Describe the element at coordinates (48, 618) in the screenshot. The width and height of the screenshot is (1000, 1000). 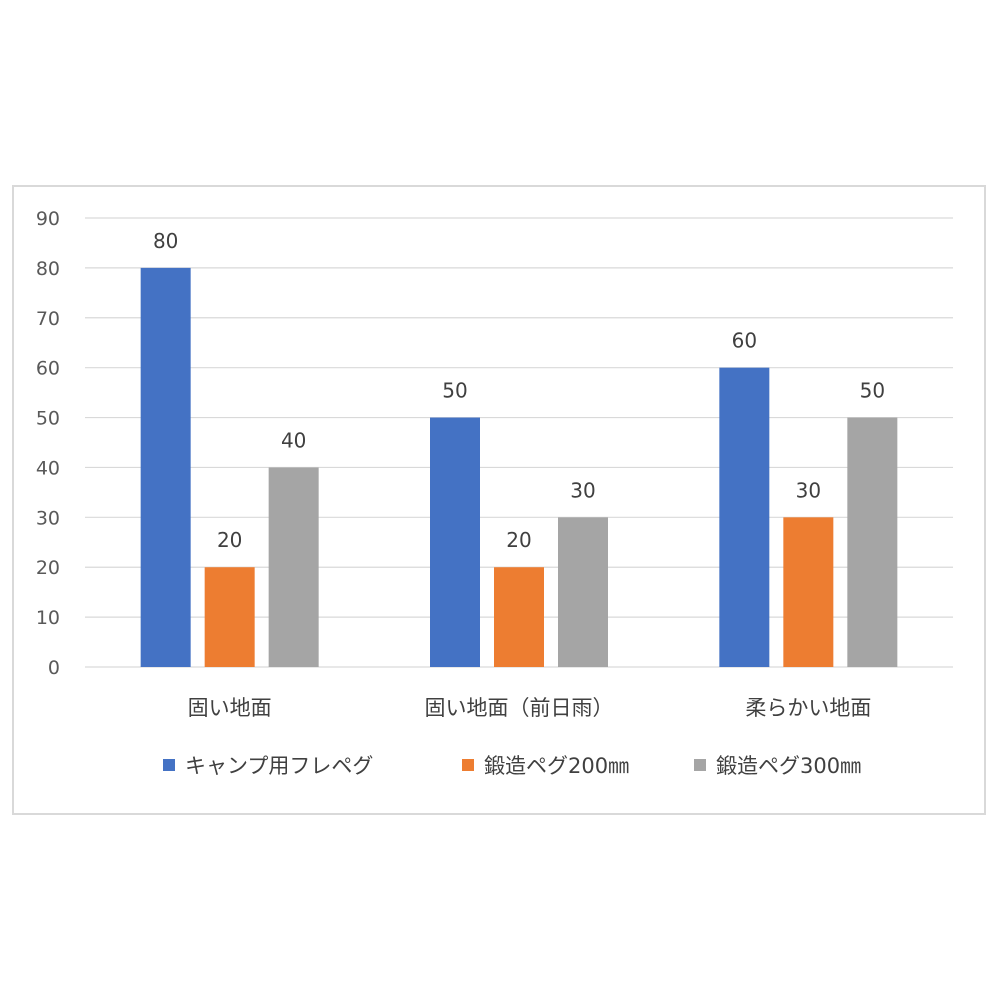
I see `y-tick-label: 10` at that location.